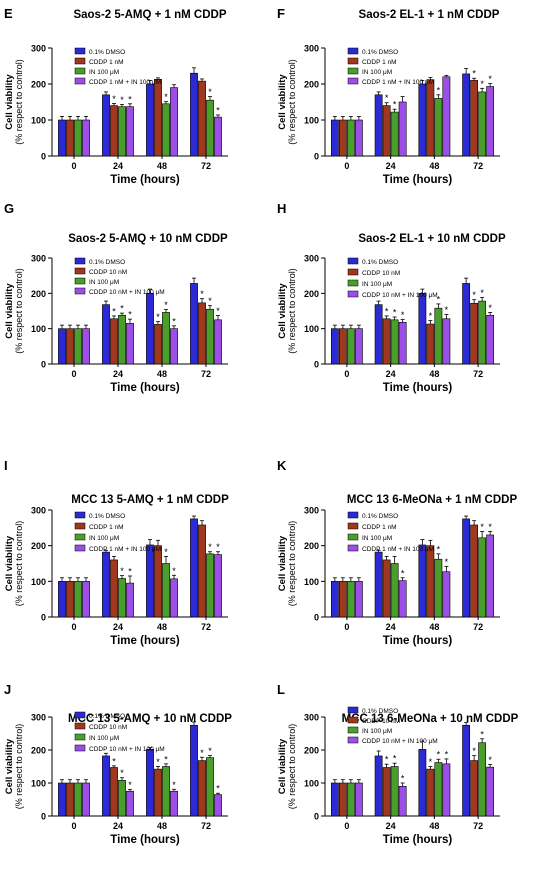  I want to click on legend-label: CDDP 10 nM + IN 100 μM, so click(127, 292).